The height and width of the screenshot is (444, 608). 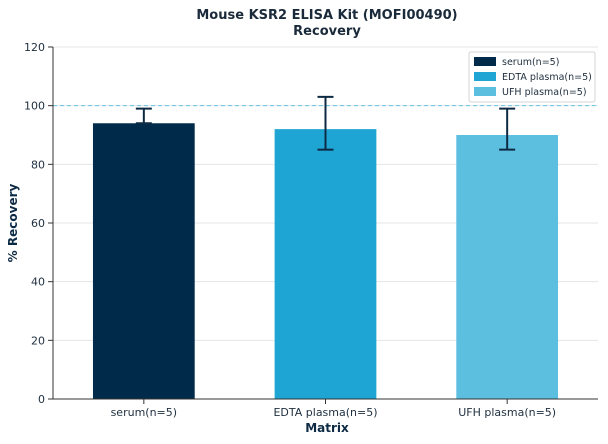 What do you see at coordinates (144, 412) in the screenshot?
I see `x-tick-label: serum(n=5)` at bounding box center [144, 412].